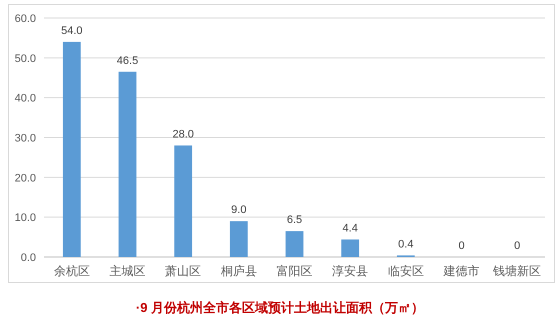 Image resolution: width=560 pixels, height=327 pixels. I want to click on x-tick-label: 主城区, so click(128, 271).